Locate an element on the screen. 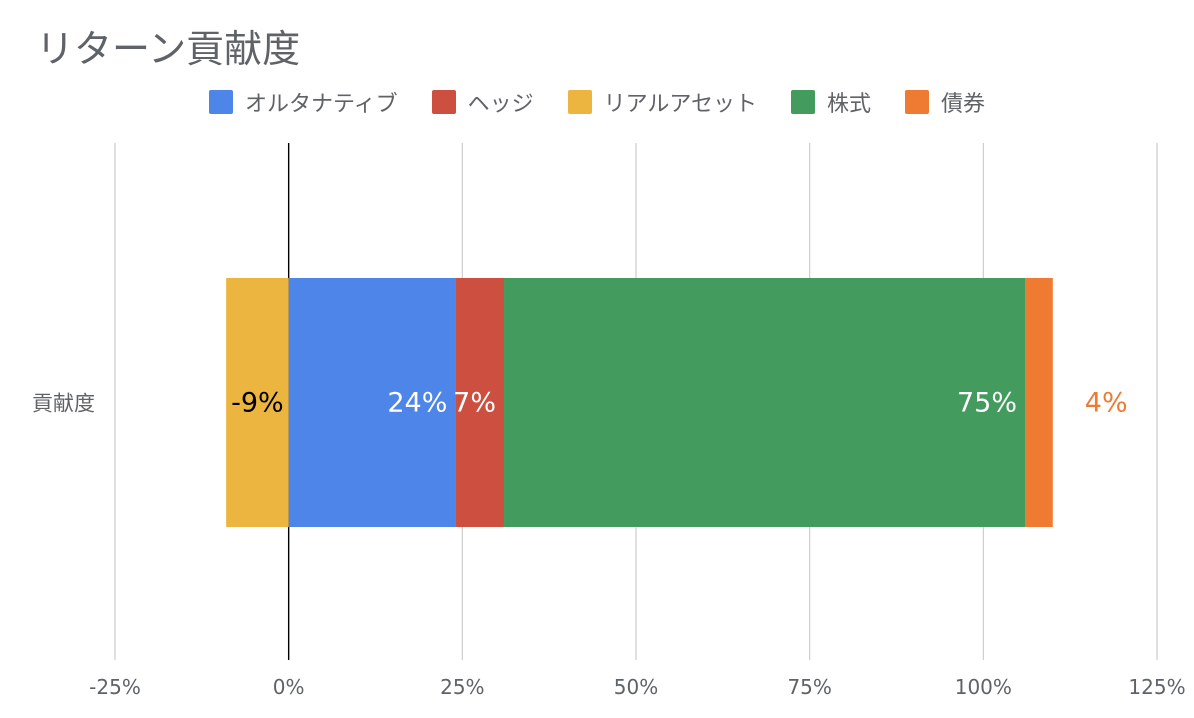  data-label-item: 4% is located at coordinates (1106, 403).